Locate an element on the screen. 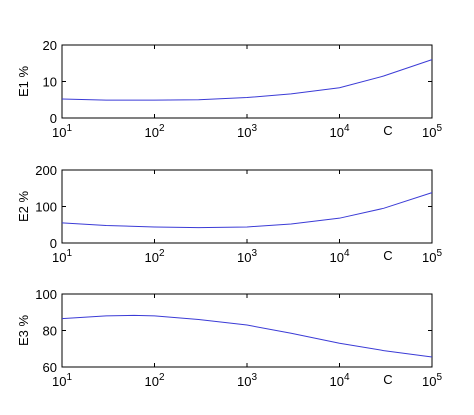 This screenshot has height=415, width=474. y-tick-label: 60 is located at coordinates (50, 367).